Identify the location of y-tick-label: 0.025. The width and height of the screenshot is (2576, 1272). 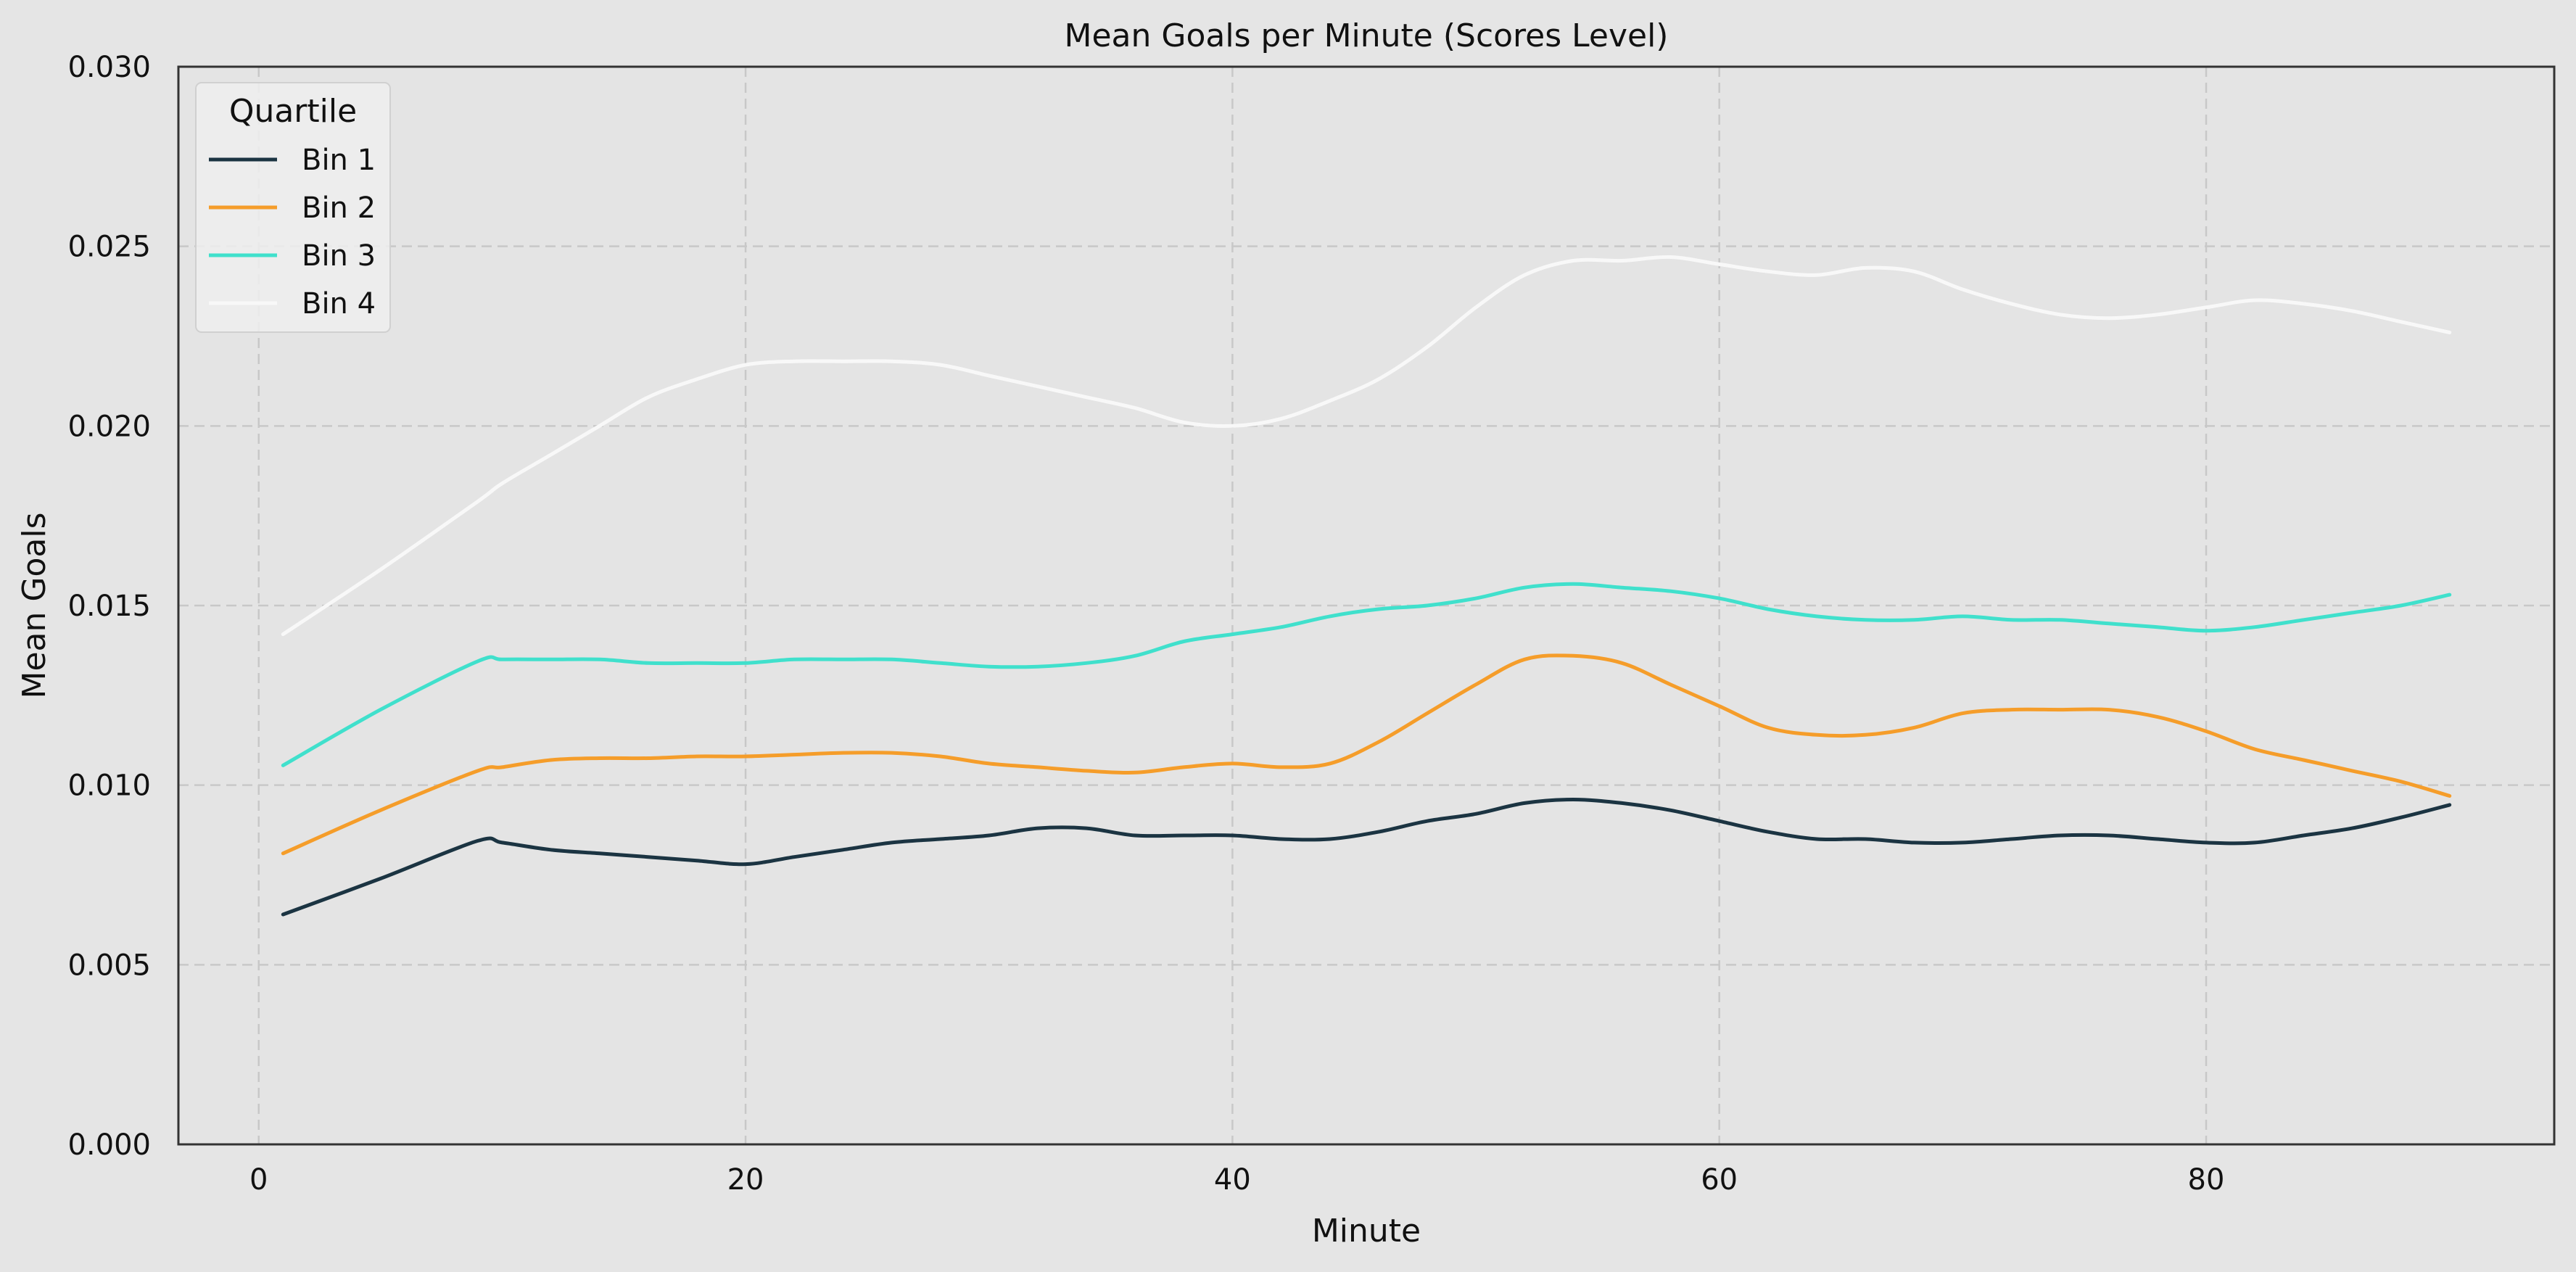
(109, 247).